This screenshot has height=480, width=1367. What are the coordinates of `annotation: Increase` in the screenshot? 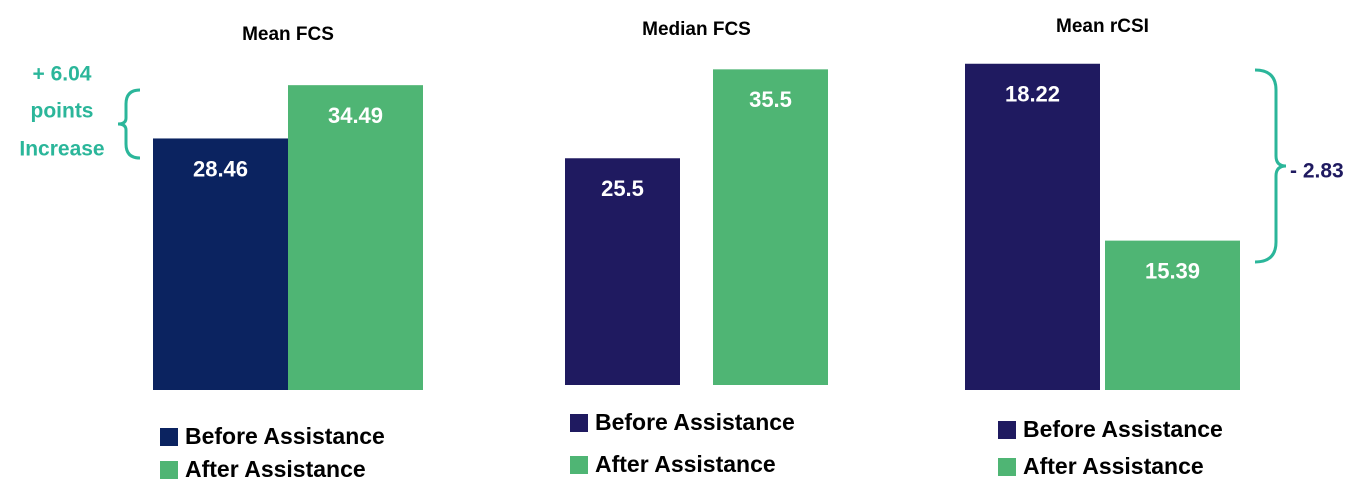 It's located at (61, 149).